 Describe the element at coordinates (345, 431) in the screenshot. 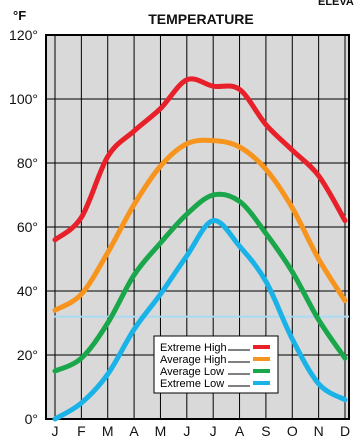

I see `x-tick-label: D` at that location.